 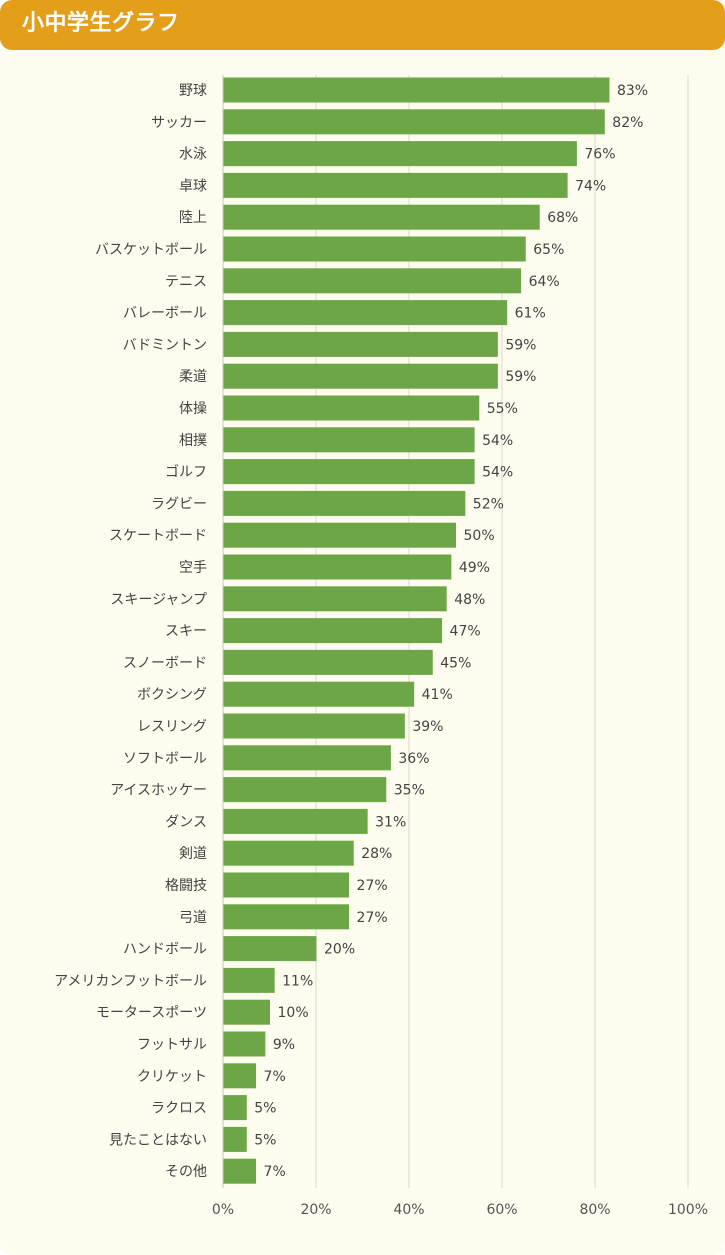 I want to click on value-label-8: 59%, so click(x=520, y=345).